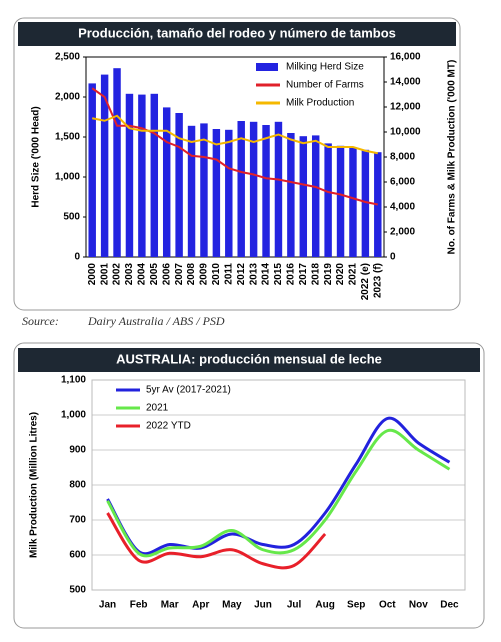 This screenshot has width=501, height=642. I want to click on x-tick-label: 2018, so click(315, 274).